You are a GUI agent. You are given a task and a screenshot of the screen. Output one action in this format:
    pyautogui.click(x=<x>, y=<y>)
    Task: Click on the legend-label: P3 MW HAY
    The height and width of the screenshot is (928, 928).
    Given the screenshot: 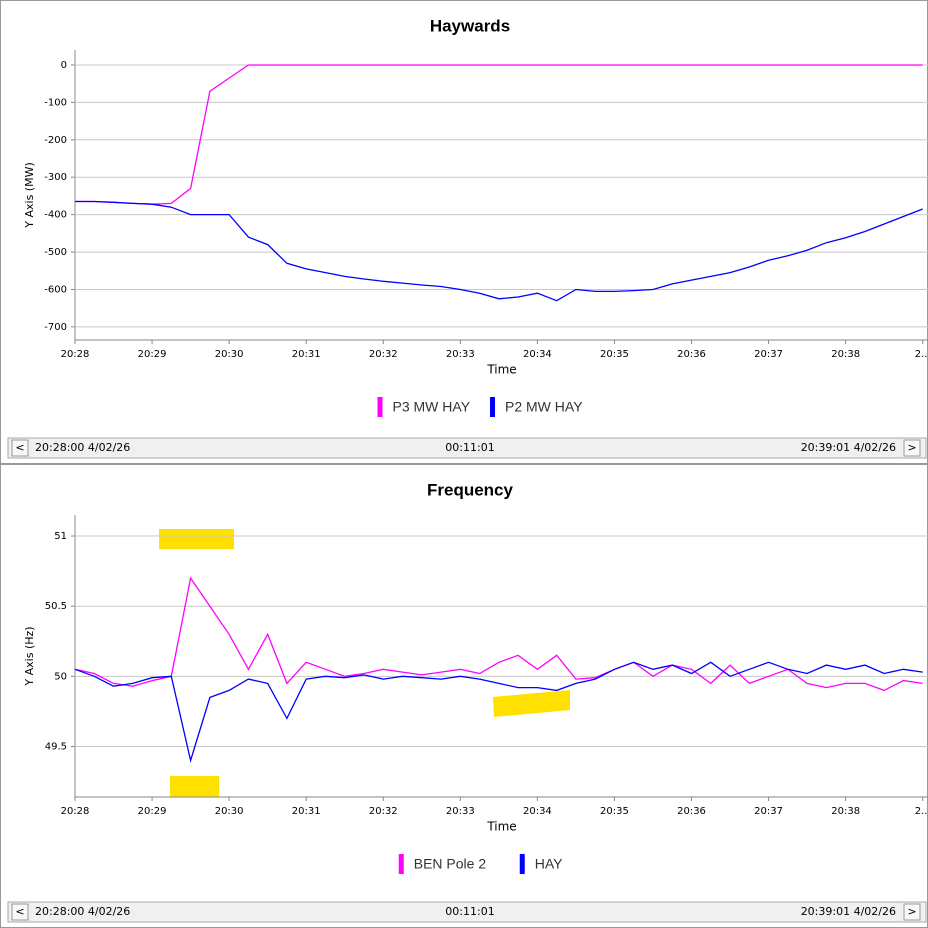 What is the action you would take?
    pyautogui.click(x=432, y=407)
    